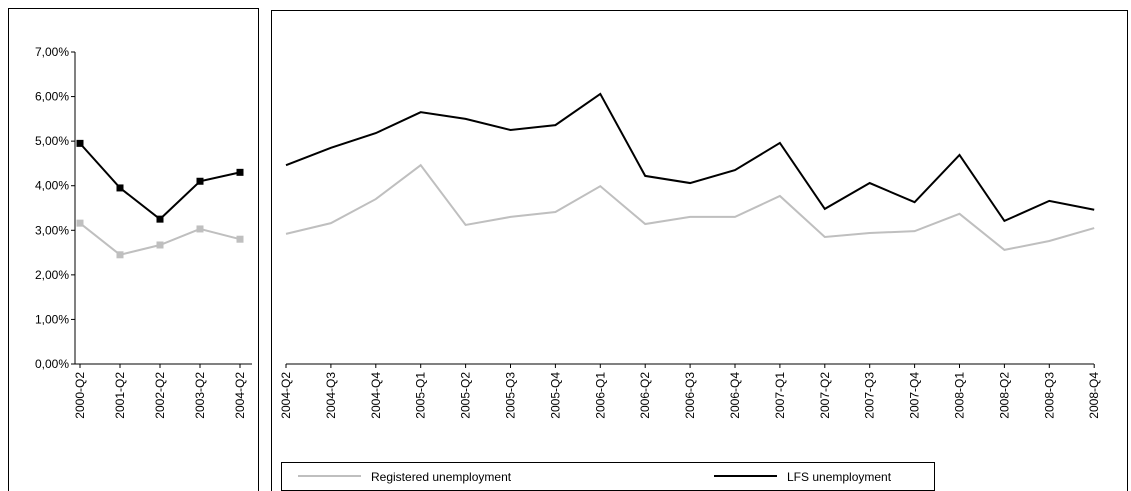  Describe the element at coordinates (52, 141) in the screenshot. I see `y-tick-label: 5,00%` at that location.